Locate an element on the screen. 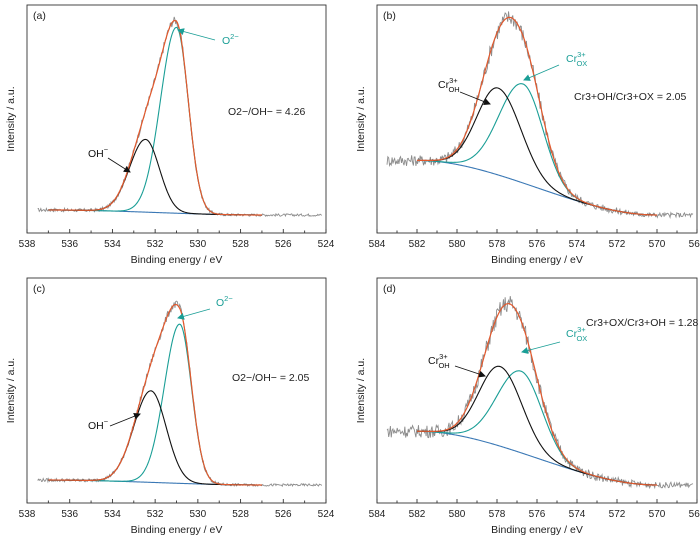 Image resolution: width=700 pixels, height=544 pixels. panel-label: (c) is located at coordinates (39, 289).